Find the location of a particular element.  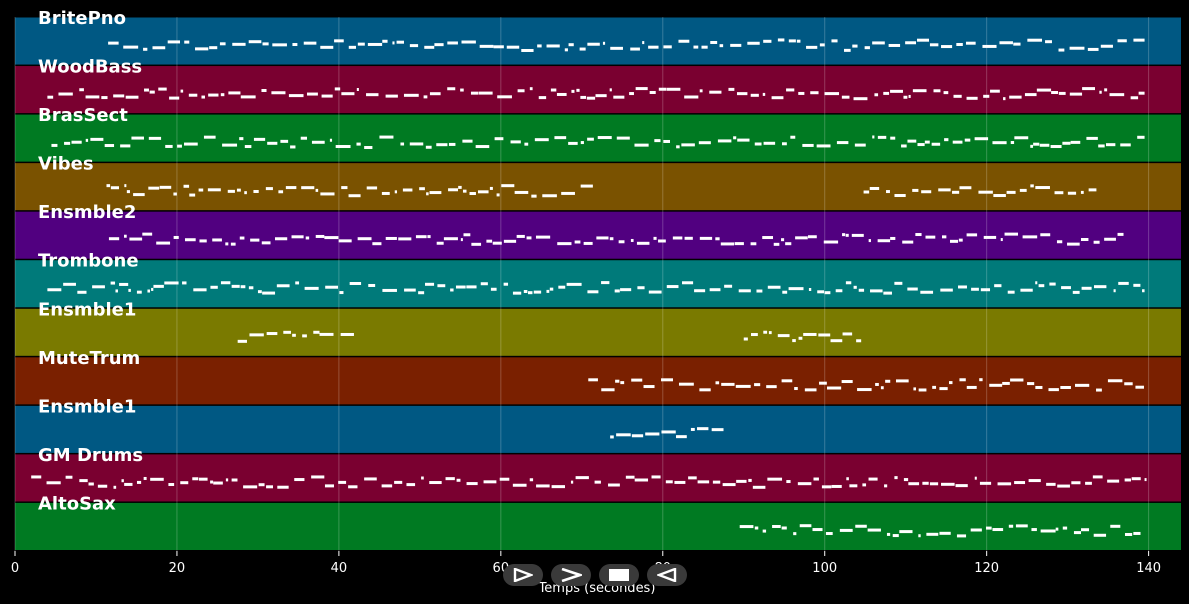

x-tick-label: 120 is located at coordinates (986, 568).